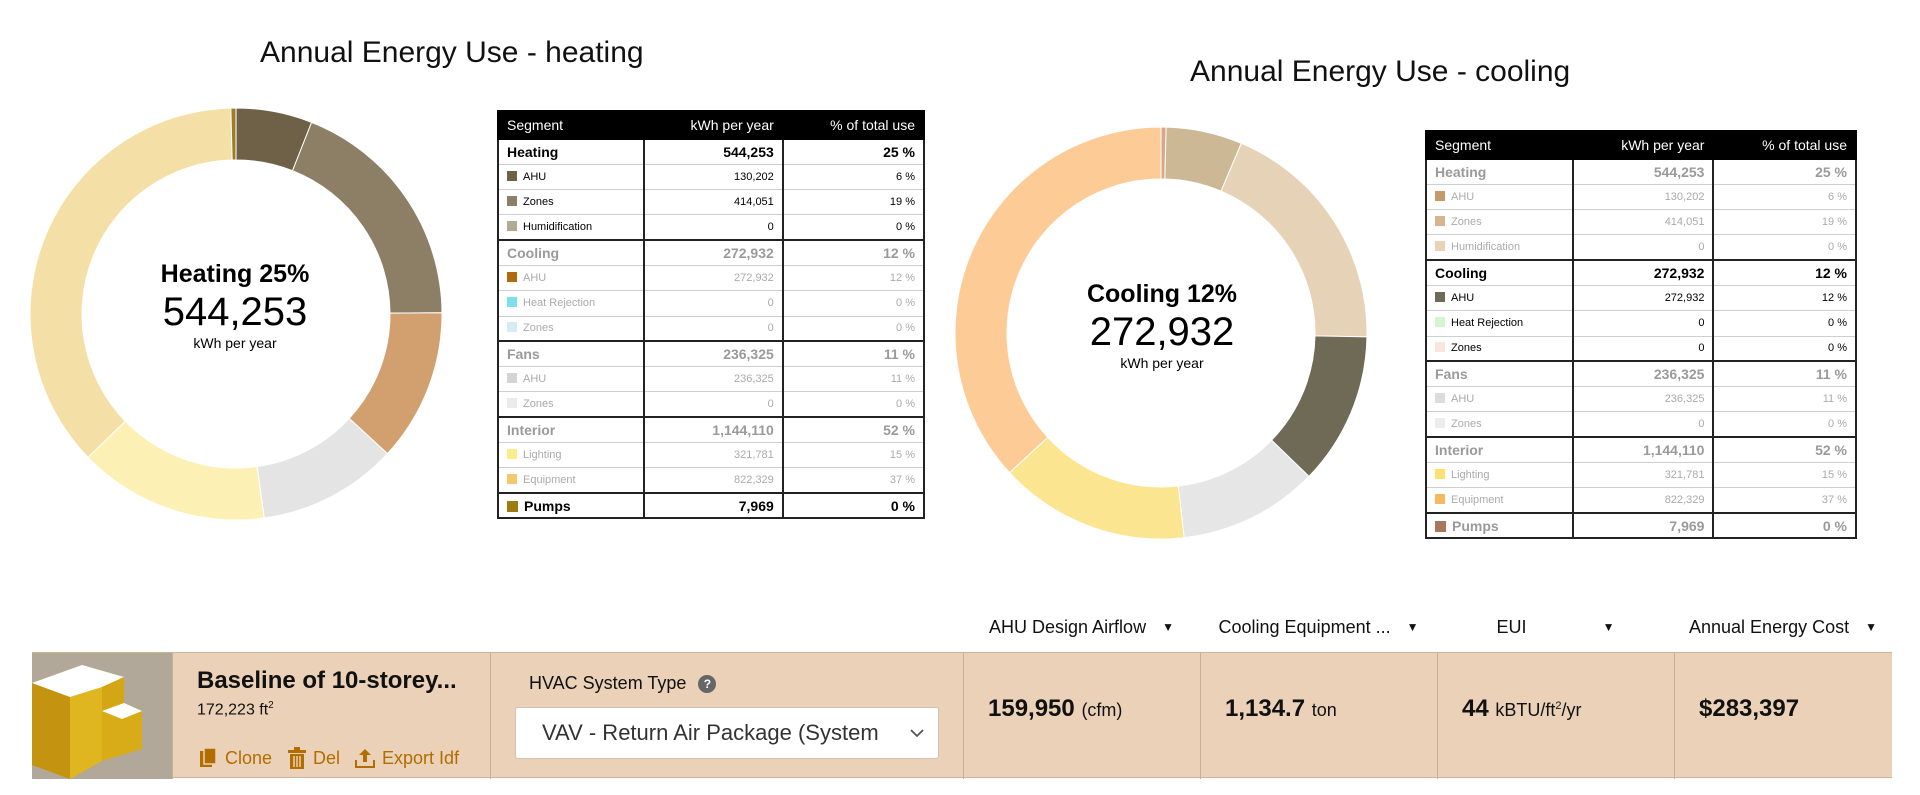 The width and height of the screenshot is (1920, 795). What do you see at coordinates (406, 758) in the screenshot?
I see `export-idf-button: Export Idf` at bounding box center [406, 758].